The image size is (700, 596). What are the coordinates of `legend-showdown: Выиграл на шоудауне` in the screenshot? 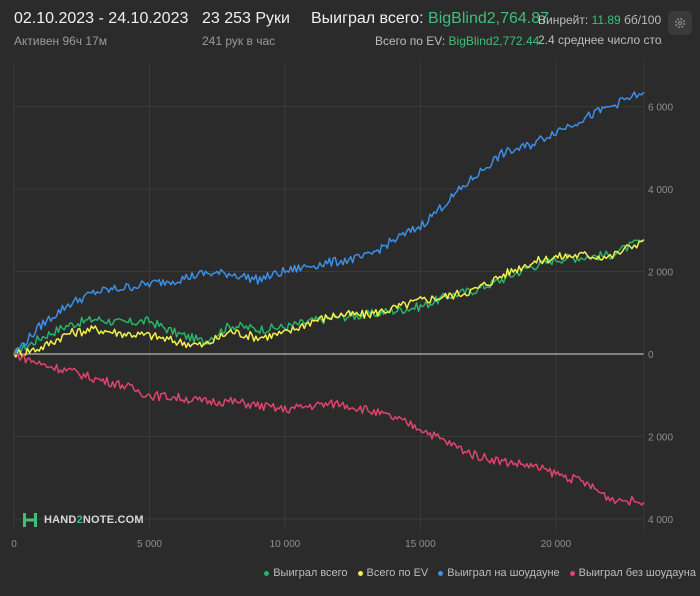 It's located at (499, 573).